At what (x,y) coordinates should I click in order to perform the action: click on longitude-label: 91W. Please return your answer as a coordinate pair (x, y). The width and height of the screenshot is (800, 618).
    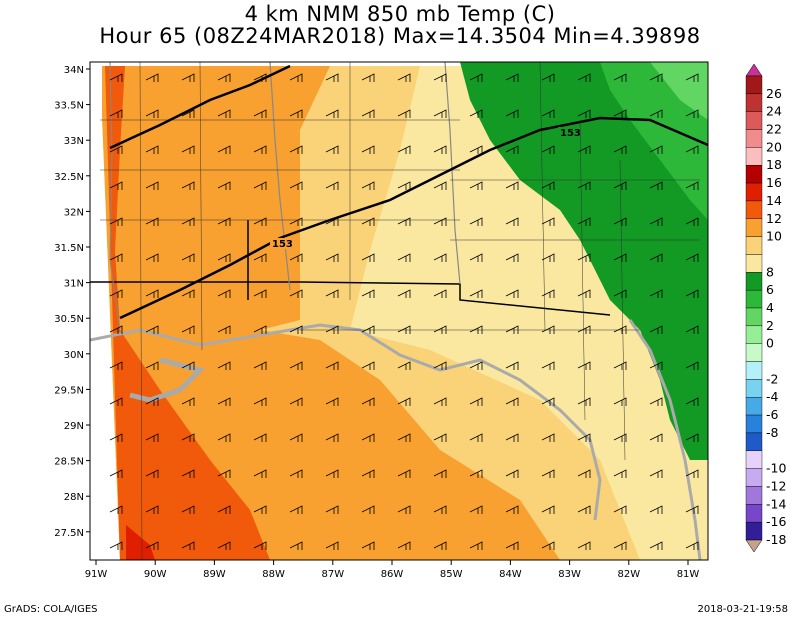
    Looking at the image, I should click on (96, 574).